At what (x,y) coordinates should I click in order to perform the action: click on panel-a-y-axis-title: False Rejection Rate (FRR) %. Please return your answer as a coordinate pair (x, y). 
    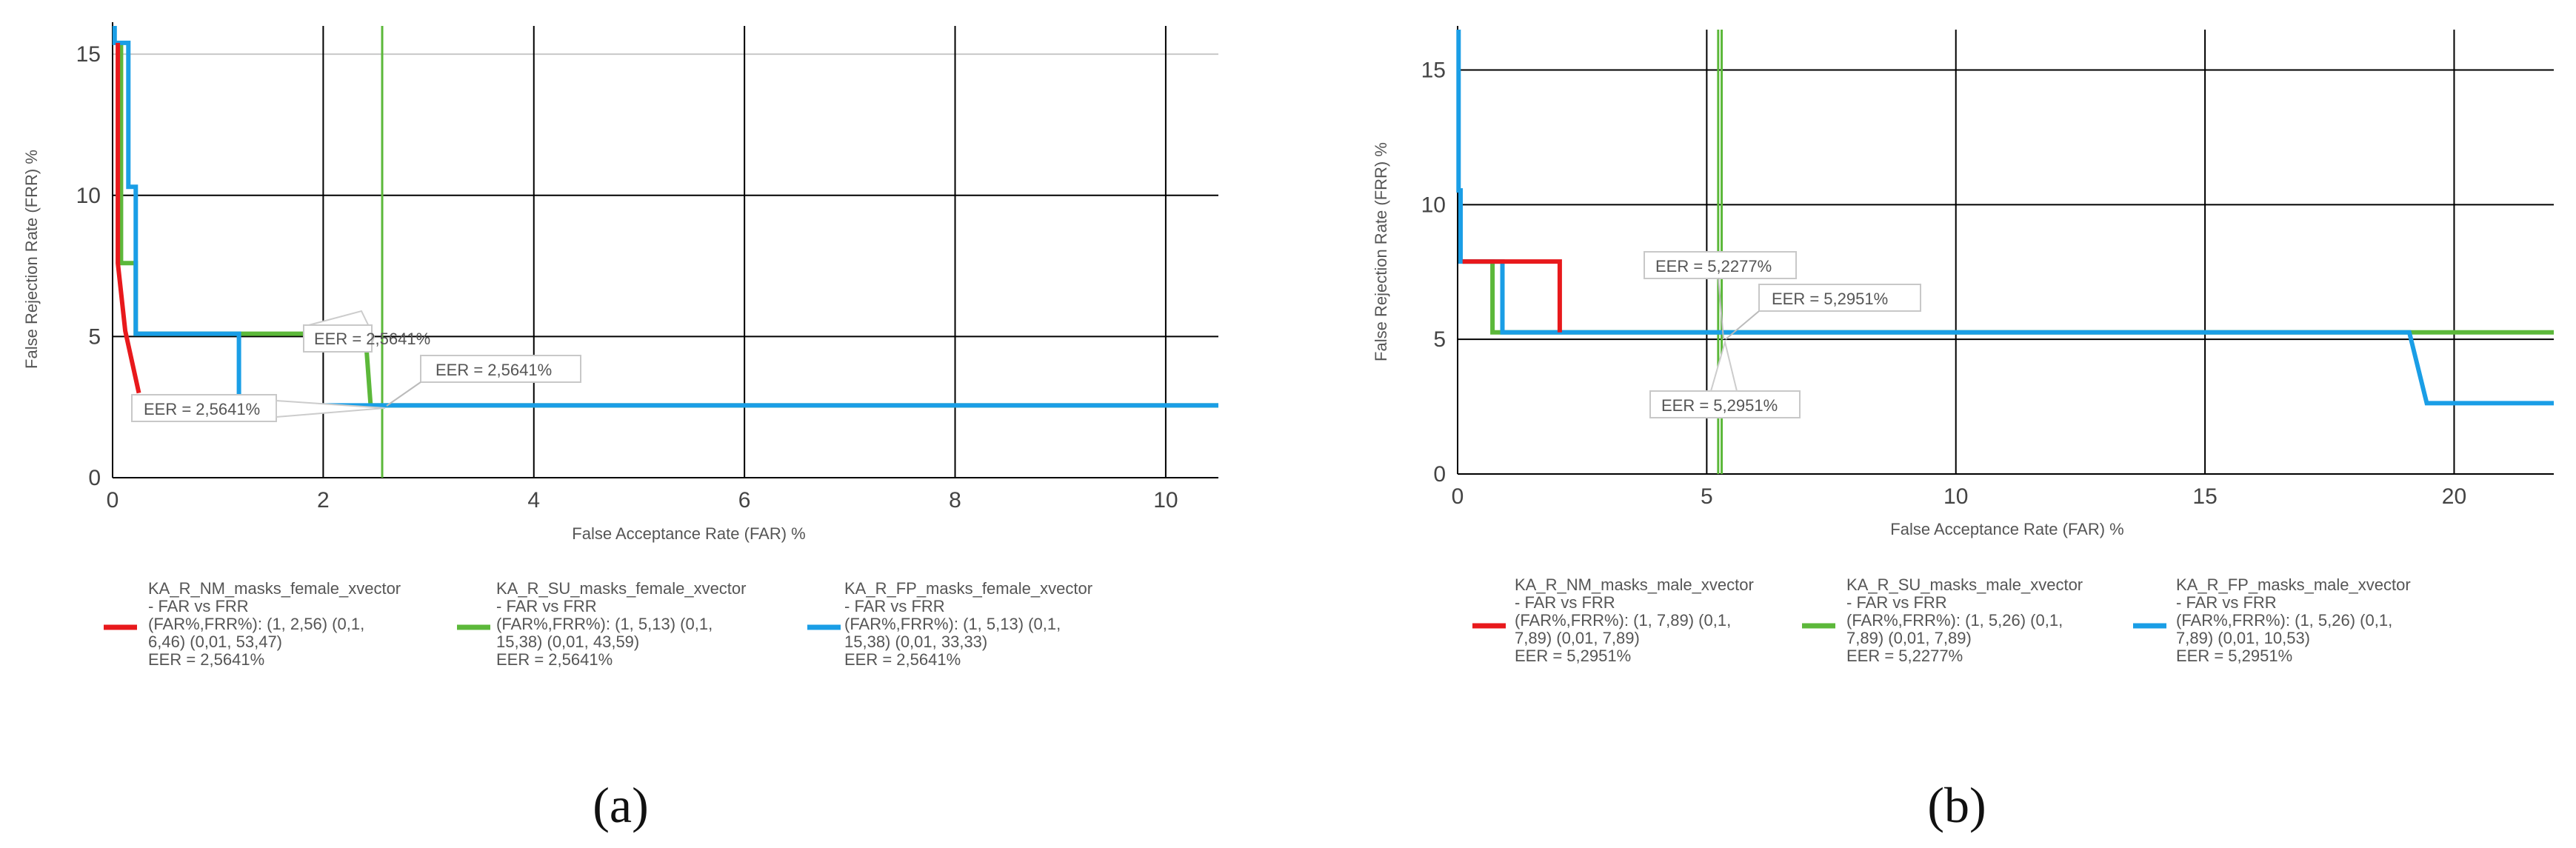
    Looking at the image, I should click on (32, 259).